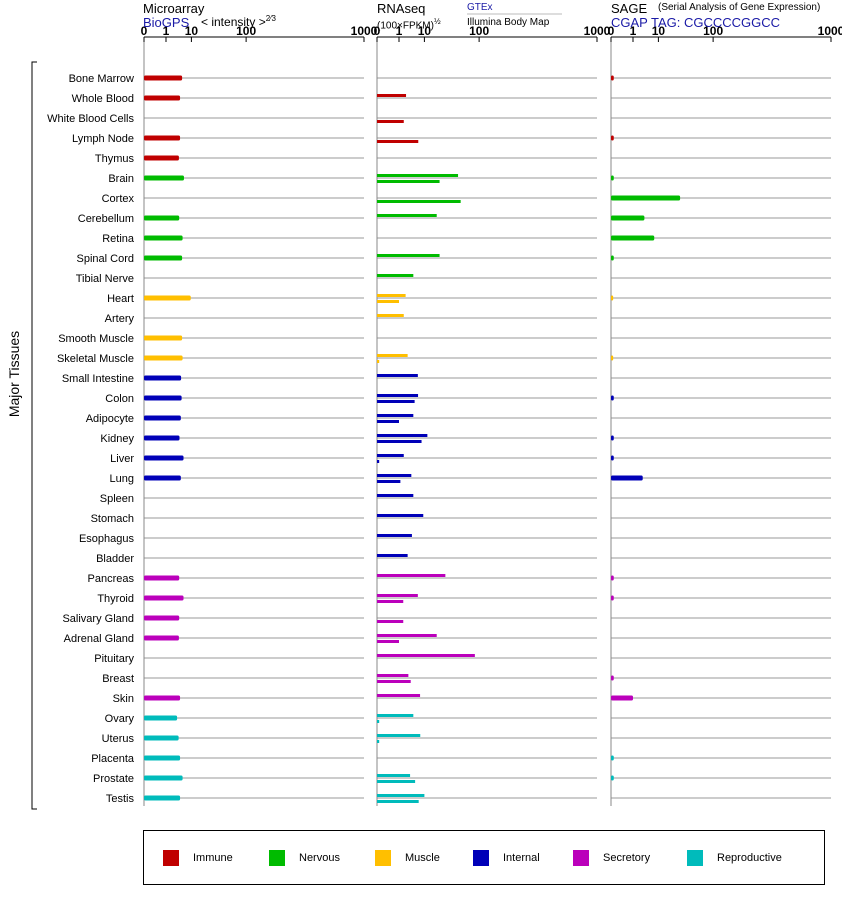 This screenshot has height=900, width=842. What do you see at coordinates (392, 355) in the screenshot?
I see `bar-rnaseq-gtex-skeletal-muscle` at bounding box center [392, 355].